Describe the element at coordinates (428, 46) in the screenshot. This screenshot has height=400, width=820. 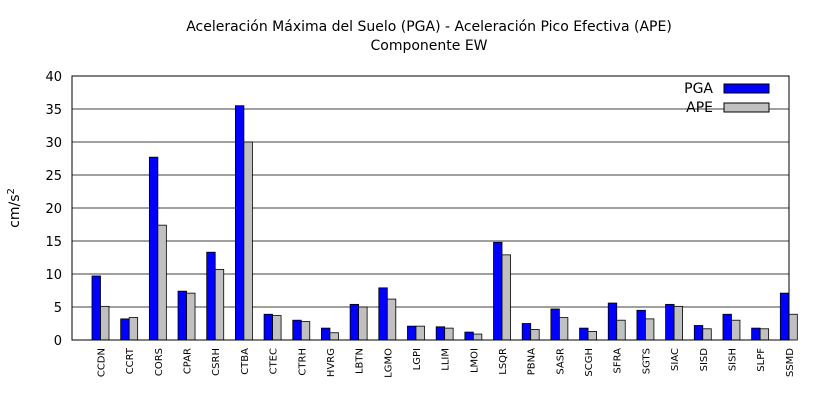
I see `chart-subtitle: Componente EW` at that location.